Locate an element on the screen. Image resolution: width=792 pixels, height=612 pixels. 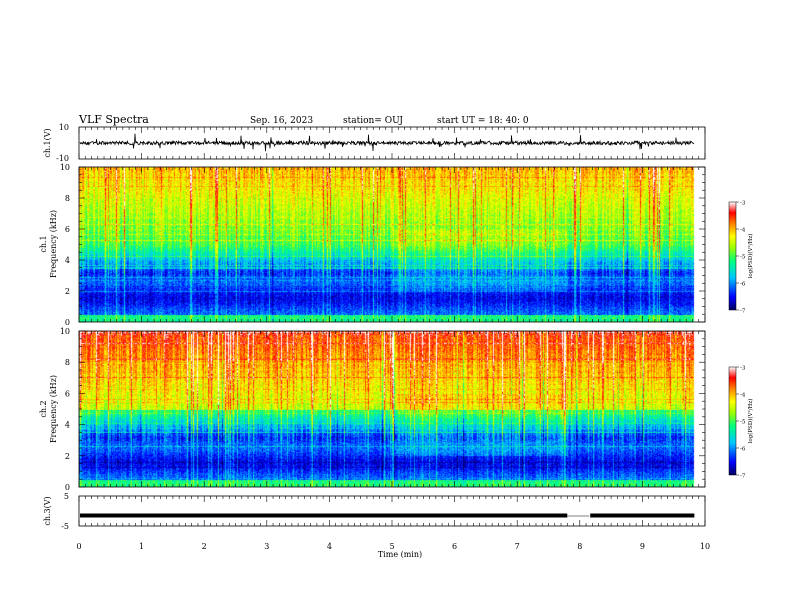
ch3-waveform-trace is located at coordinates (387, 515).